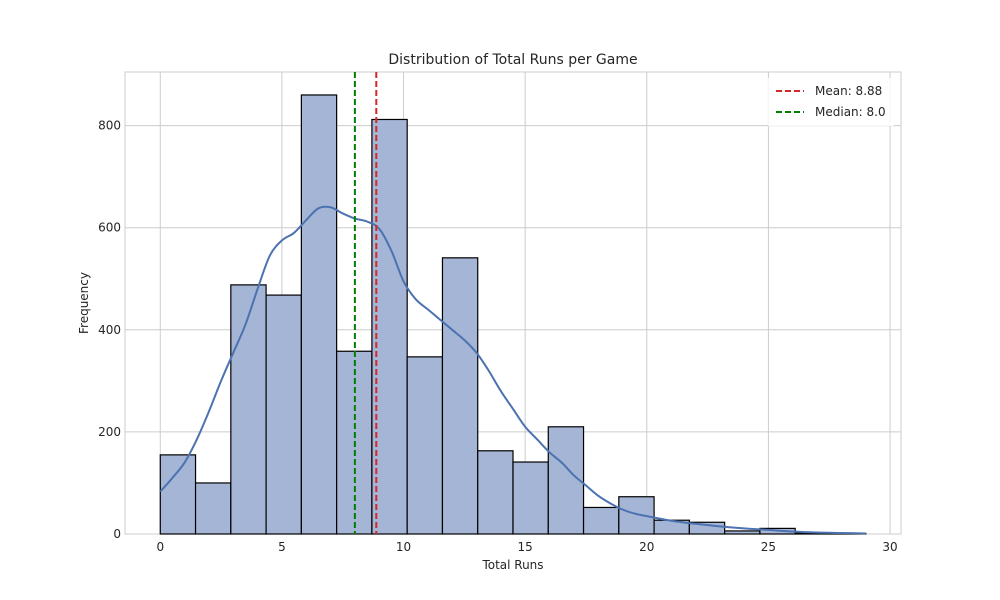  I want to click on y-axis-label: Frequency, so click(84, 303).